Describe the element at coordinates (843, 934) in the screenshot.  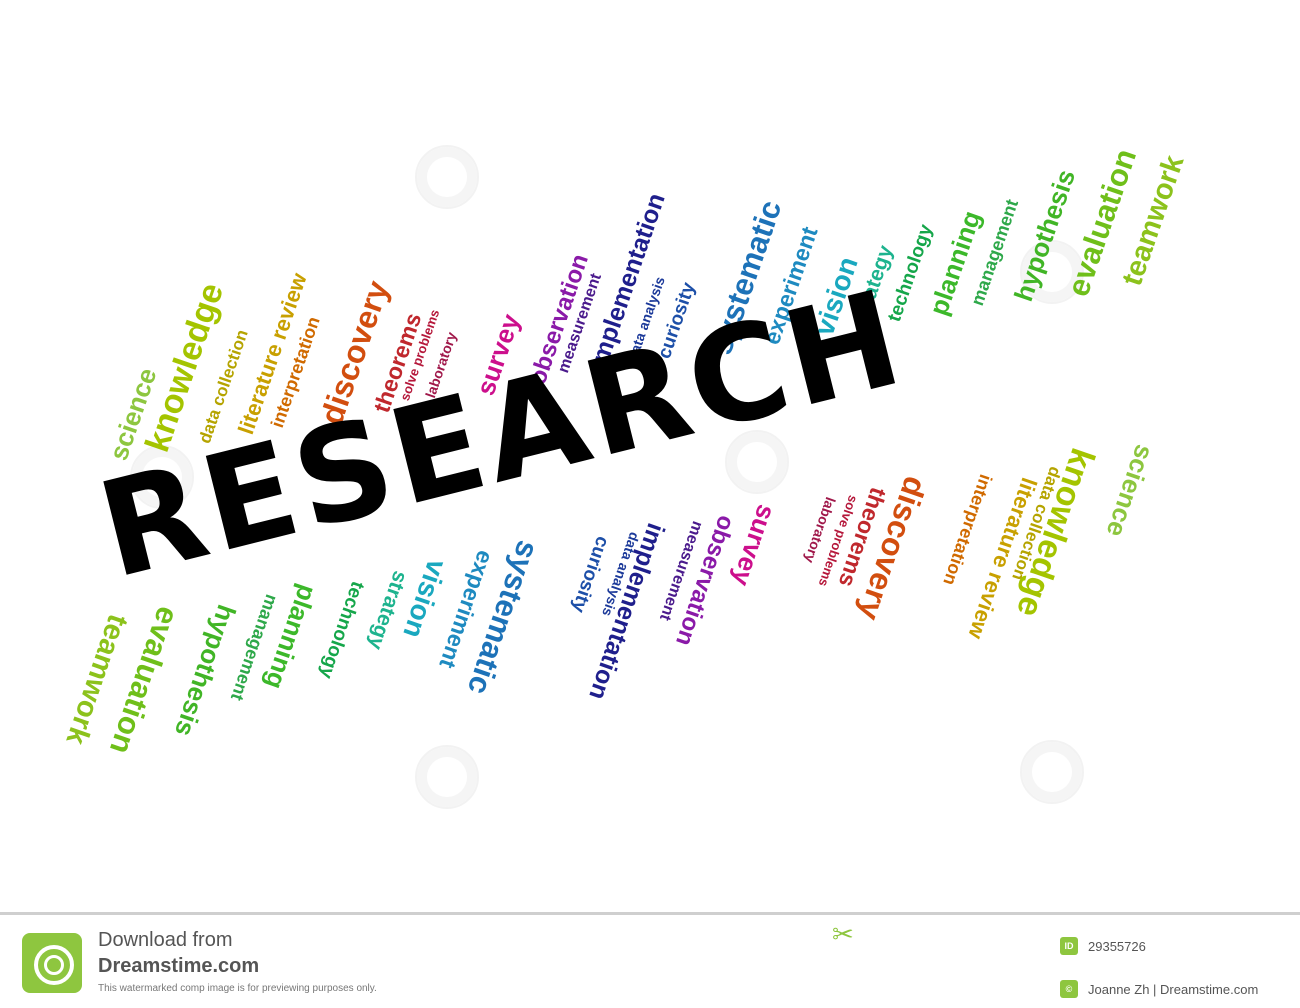
I see `scissors-icon: ✂` at that location.